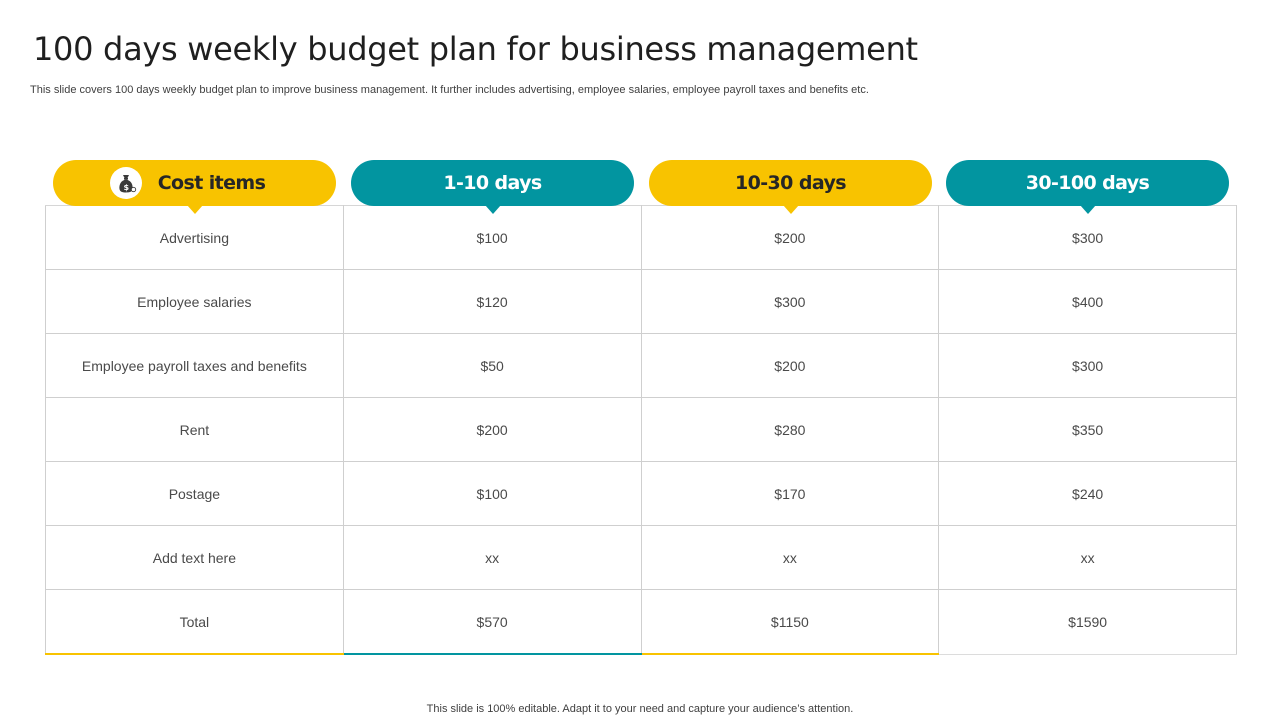  I want to click on cost-item-cell: Employee salaries, so click(194, 301).